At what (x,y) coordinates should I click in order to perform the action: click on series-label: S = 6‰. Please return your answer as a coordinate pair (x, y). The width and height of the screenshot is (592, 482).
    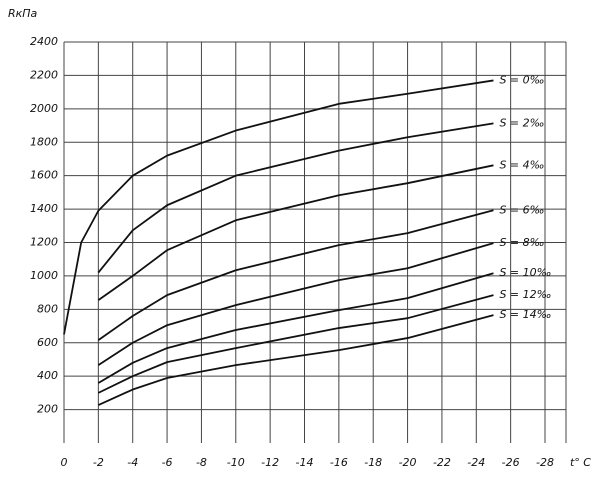
    Looking at the image, I should click on (521, 209).